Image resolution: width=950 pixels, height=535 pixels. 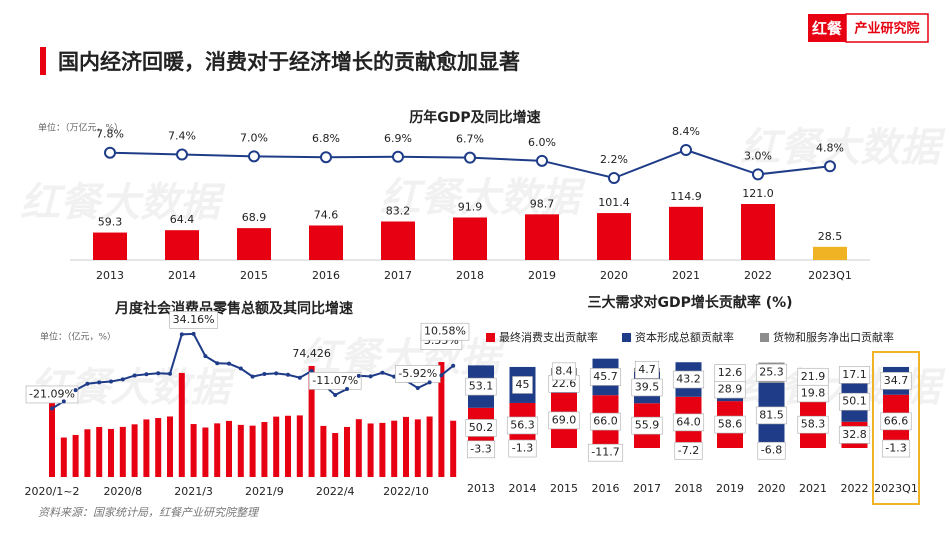 What do you see at coordinates (896, 428) in the screenshot?
I see `highlight-box` at bounding box center [896, 428].